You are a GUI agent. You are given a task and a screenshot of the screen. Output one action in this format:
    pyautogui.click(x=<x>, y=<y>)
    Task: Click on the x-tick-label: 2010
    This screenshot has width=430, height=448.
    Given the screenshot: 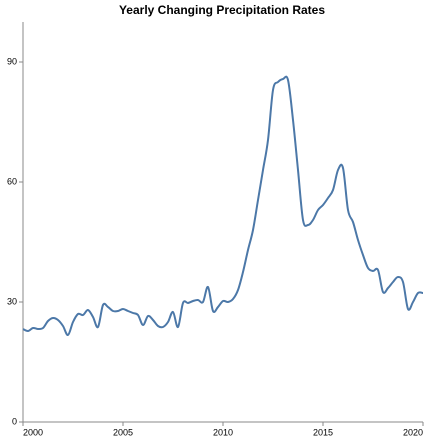 What is the action you would take?
    pyautogui.click(x=223, y=432)
    